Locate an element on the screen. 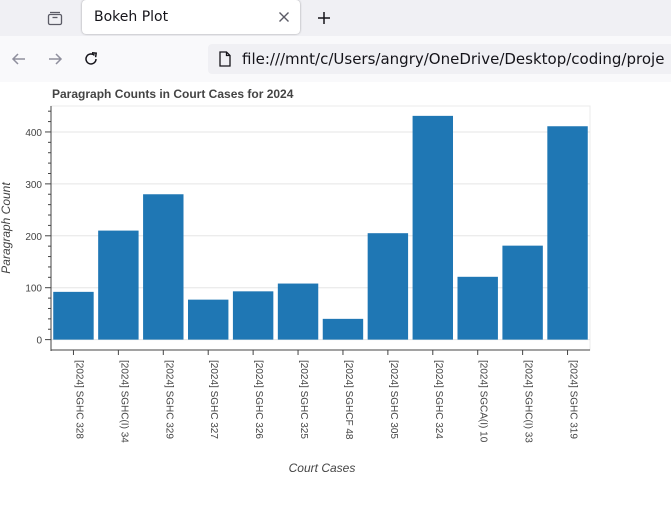 The height and width of the screenshot is (509, 671). tab-bar: Bokeh Plot is located at coordinates (335, 18).